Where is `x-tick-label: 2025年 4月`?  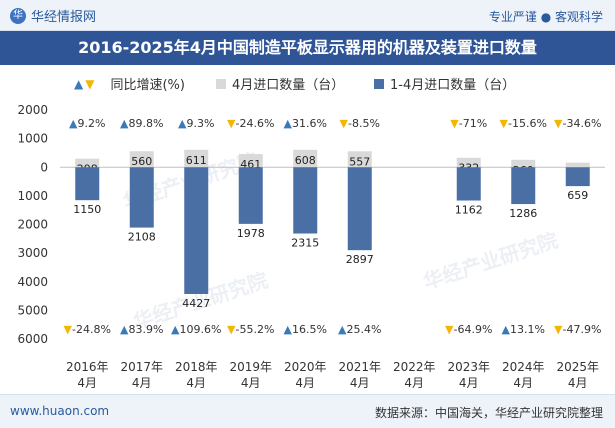 x-tick-label: 2025年 4月 is located at coordinates (577, 375).